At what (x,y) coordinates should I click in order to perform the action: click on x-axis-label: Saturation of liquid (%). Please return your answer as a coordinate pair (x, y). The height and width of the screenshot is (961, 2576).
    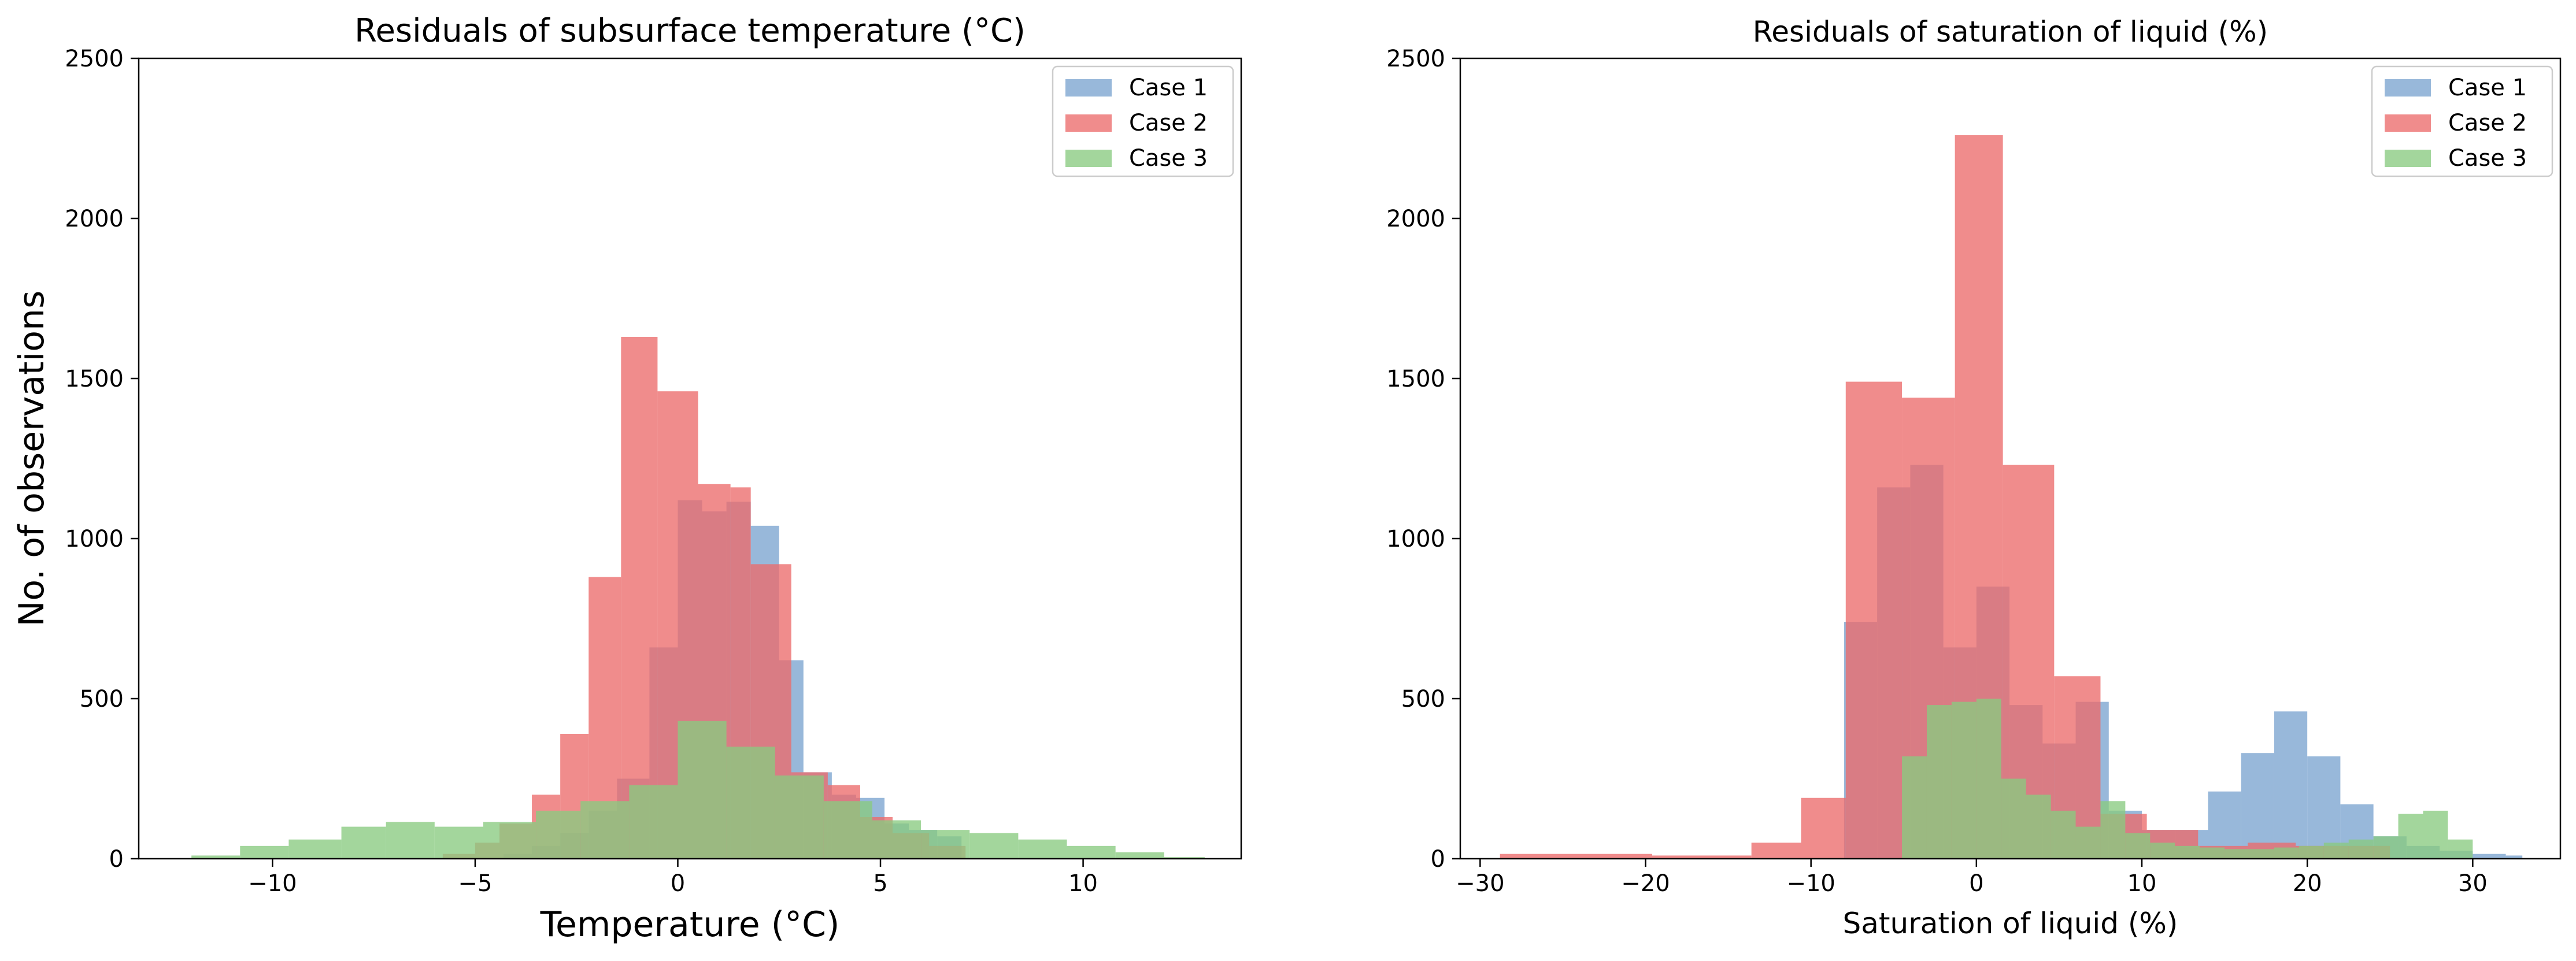
    Looking at the image, I should click on (2011, 923).